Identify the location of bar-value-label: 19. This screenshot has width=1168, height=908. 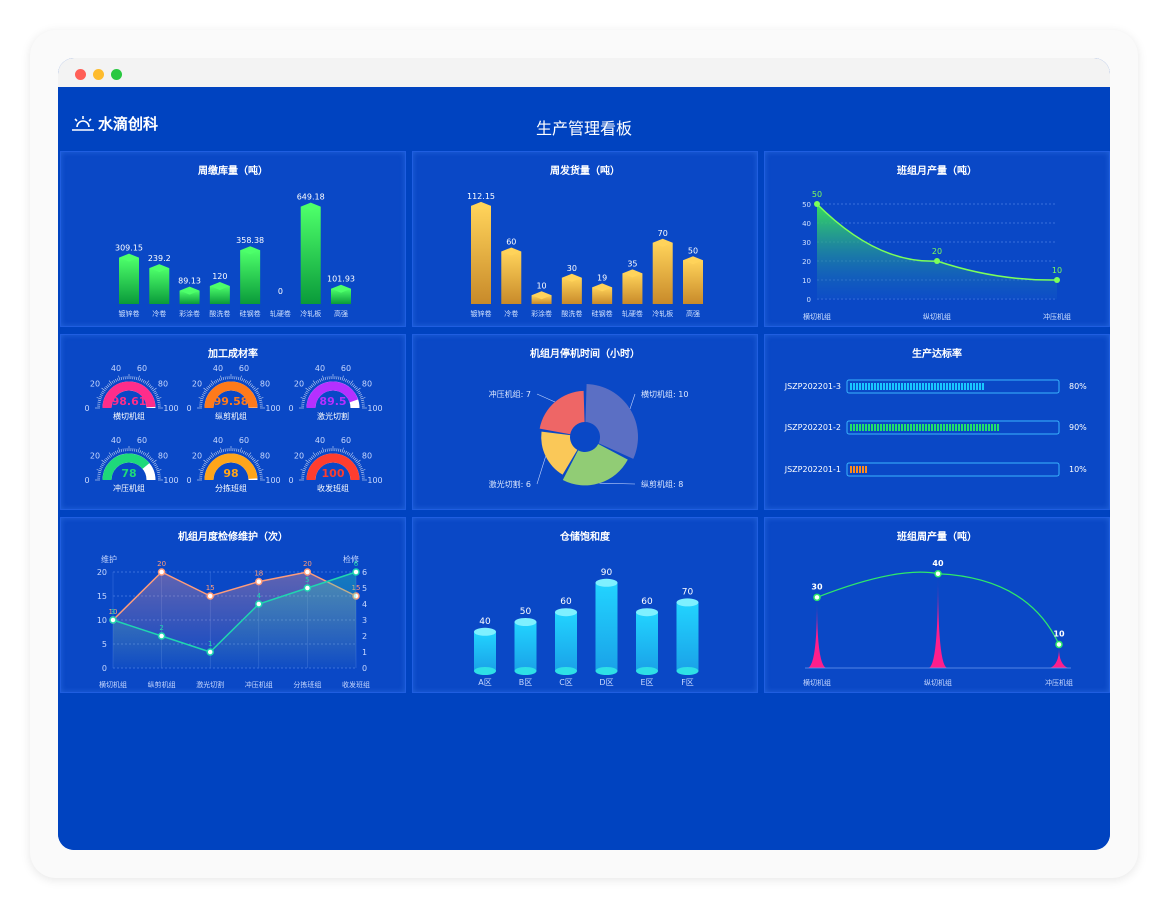
(602, 277).